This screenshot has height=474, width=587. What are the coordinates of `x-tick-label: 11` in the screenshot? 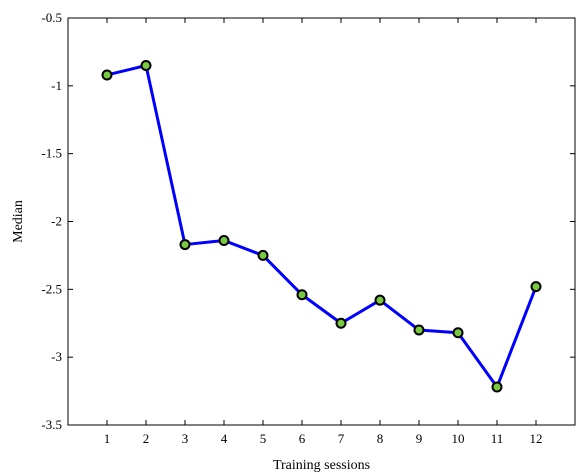 It's located at (497, 438).